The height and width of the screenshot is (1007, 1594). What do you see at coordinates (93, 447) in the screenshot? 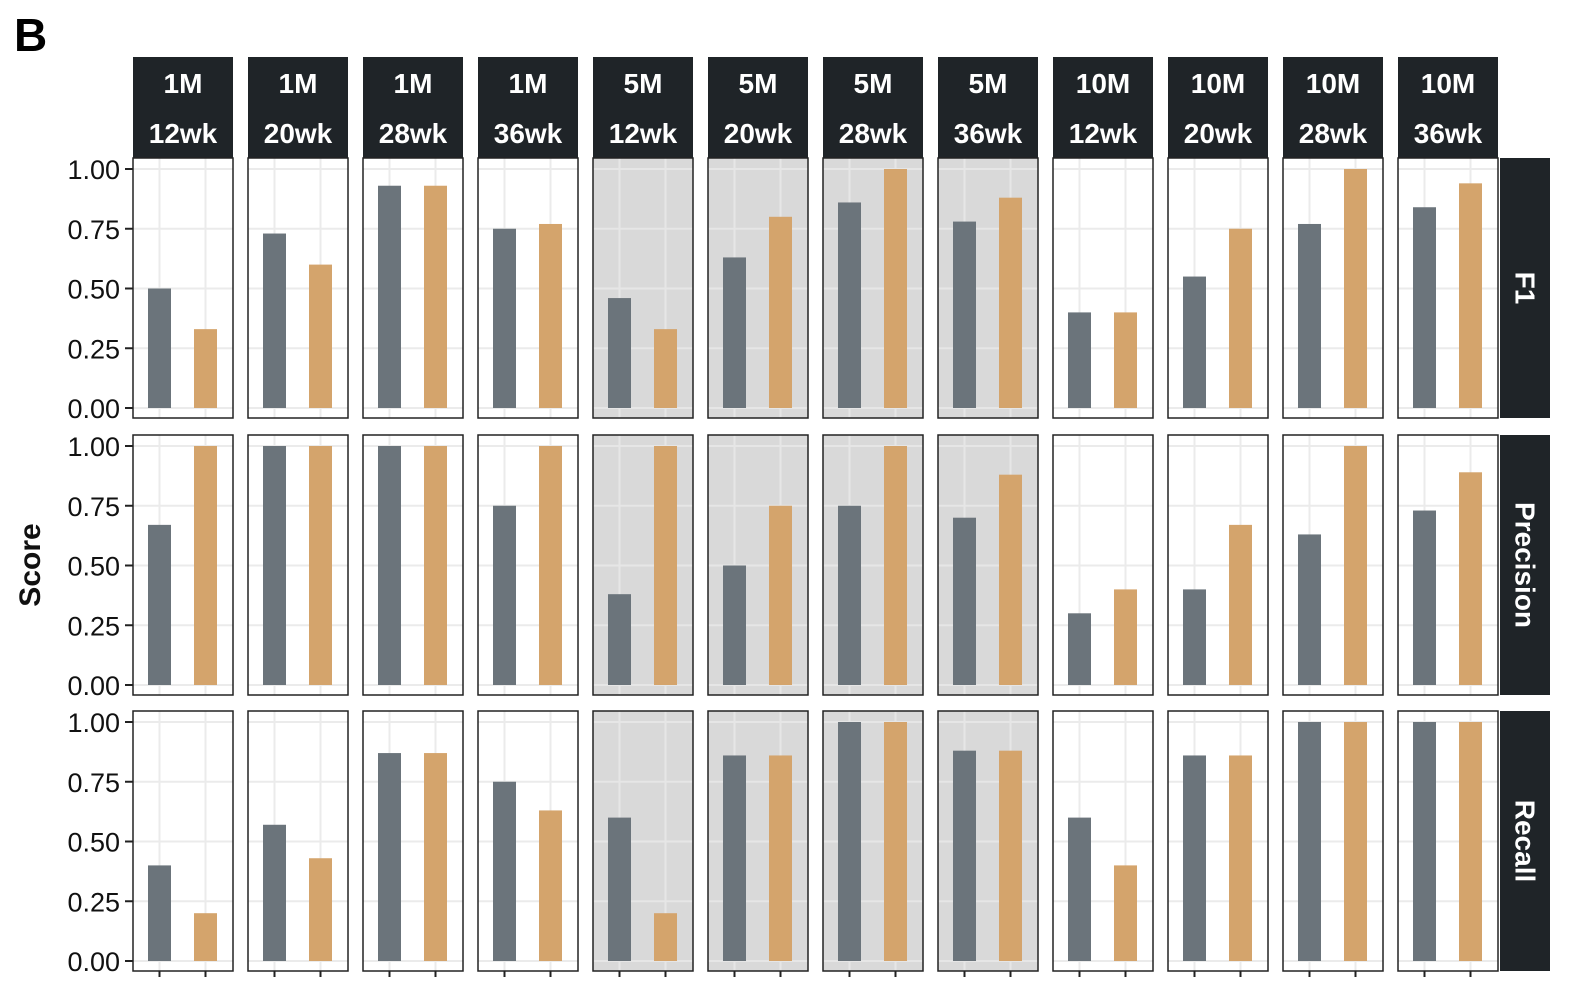
I see `y-tick-label: 1.00` at bounding box center [93, 447].